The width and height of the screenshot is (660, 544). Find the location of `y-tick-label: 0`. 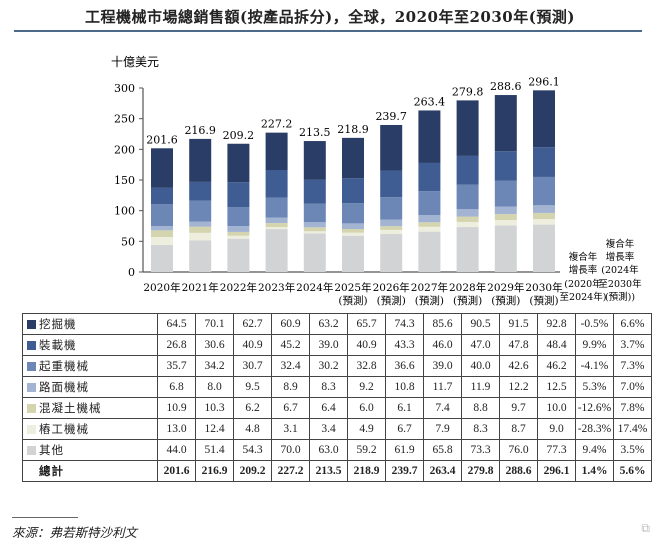

y-tick-label: 0 is located at coordinates (131, 272).